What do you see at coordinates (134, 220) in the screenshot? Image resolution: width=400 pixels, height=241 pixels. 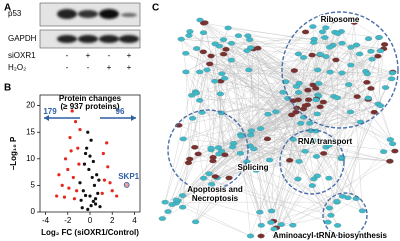 I see `x-tick-label: 4` at bounding box center [134, 220].